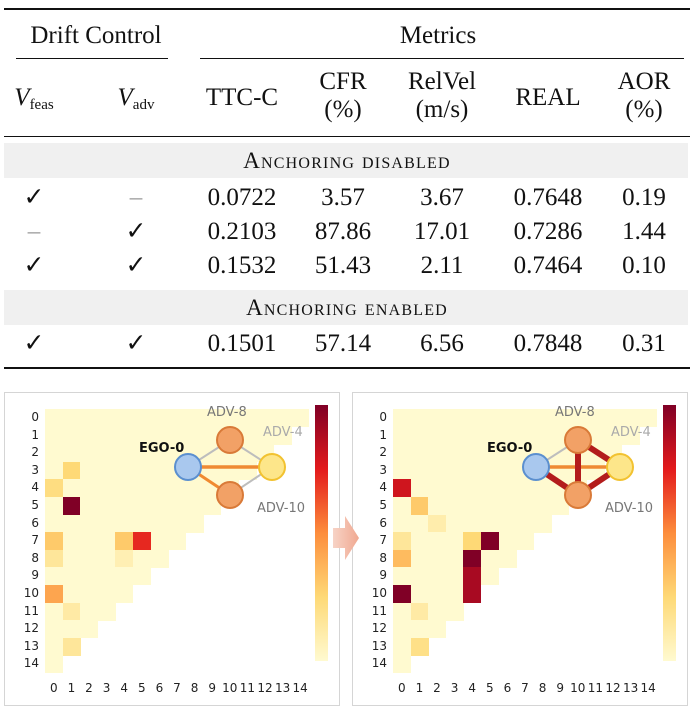 The height and width of the screenshot is (706, 690). I want to click on y-tick-label: 6, so click(35, 522).